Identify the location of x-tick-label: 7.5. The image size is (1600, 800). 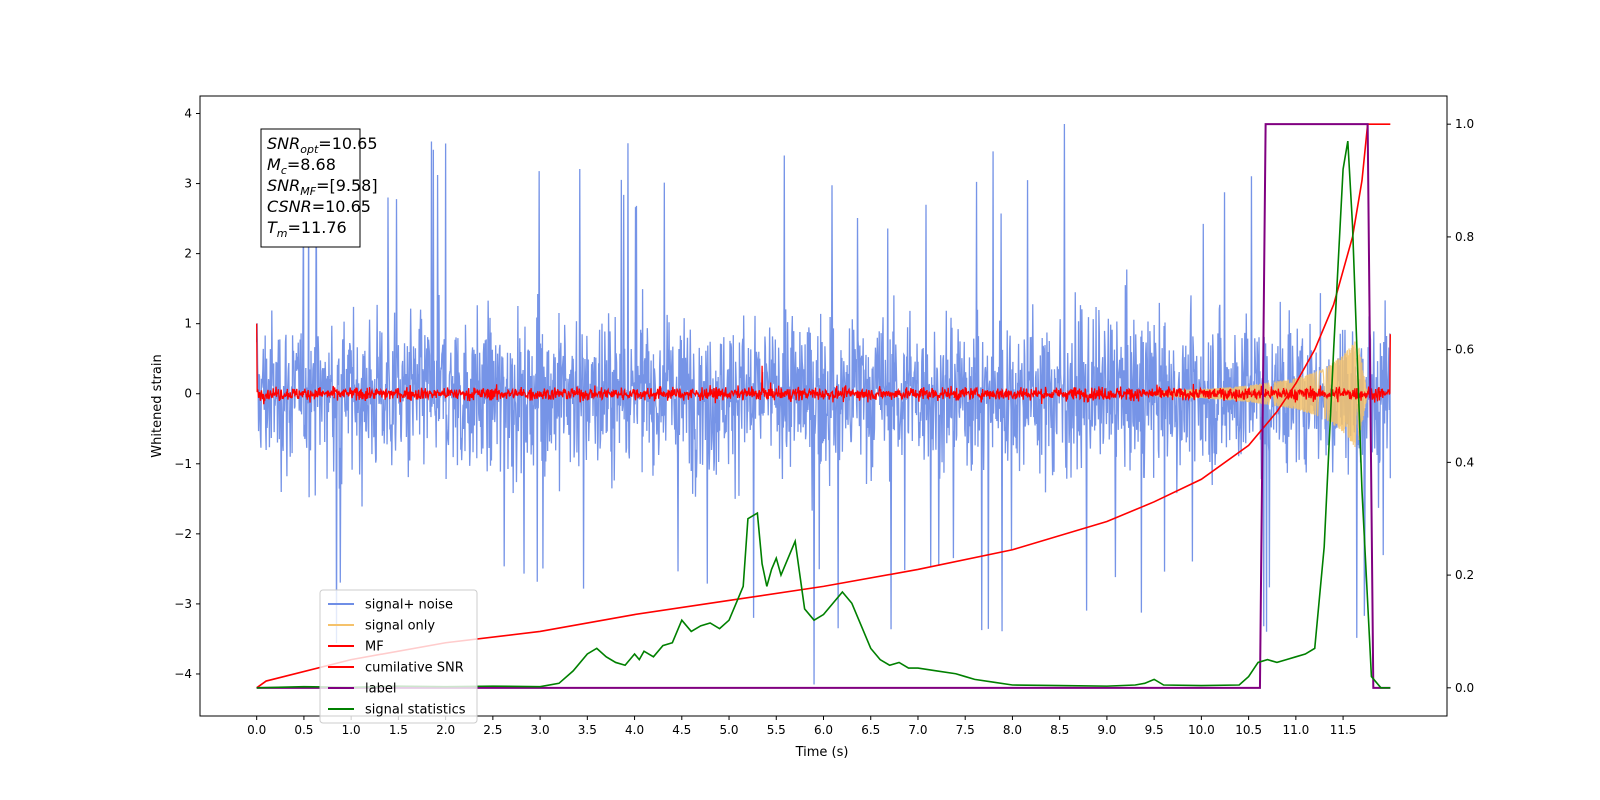
(965, 730).